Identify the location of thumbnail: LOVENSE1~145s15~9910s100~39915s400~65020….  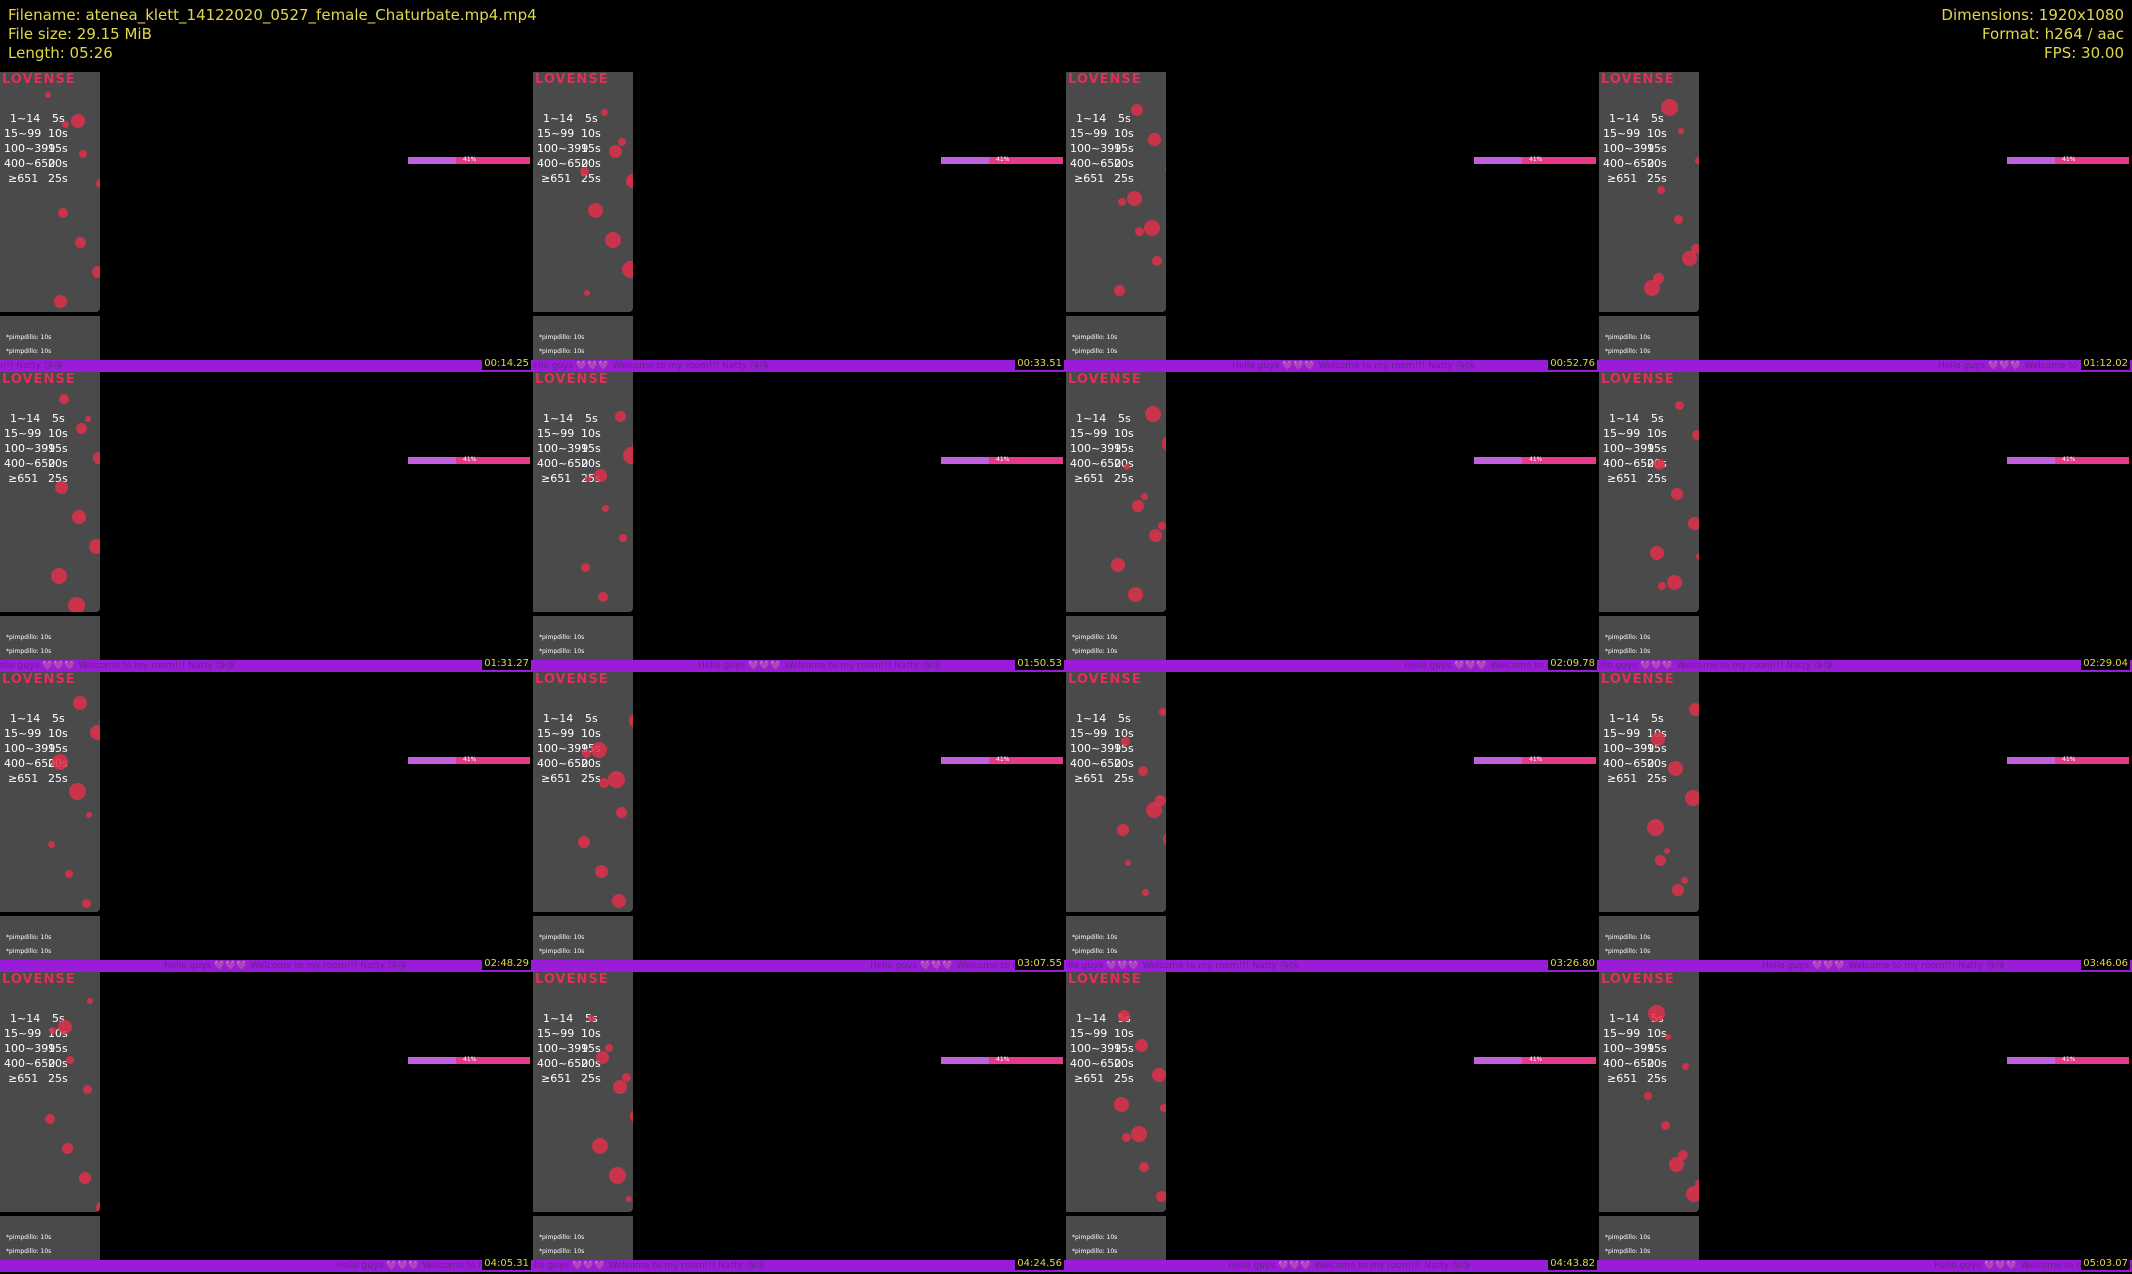
(799, 822).